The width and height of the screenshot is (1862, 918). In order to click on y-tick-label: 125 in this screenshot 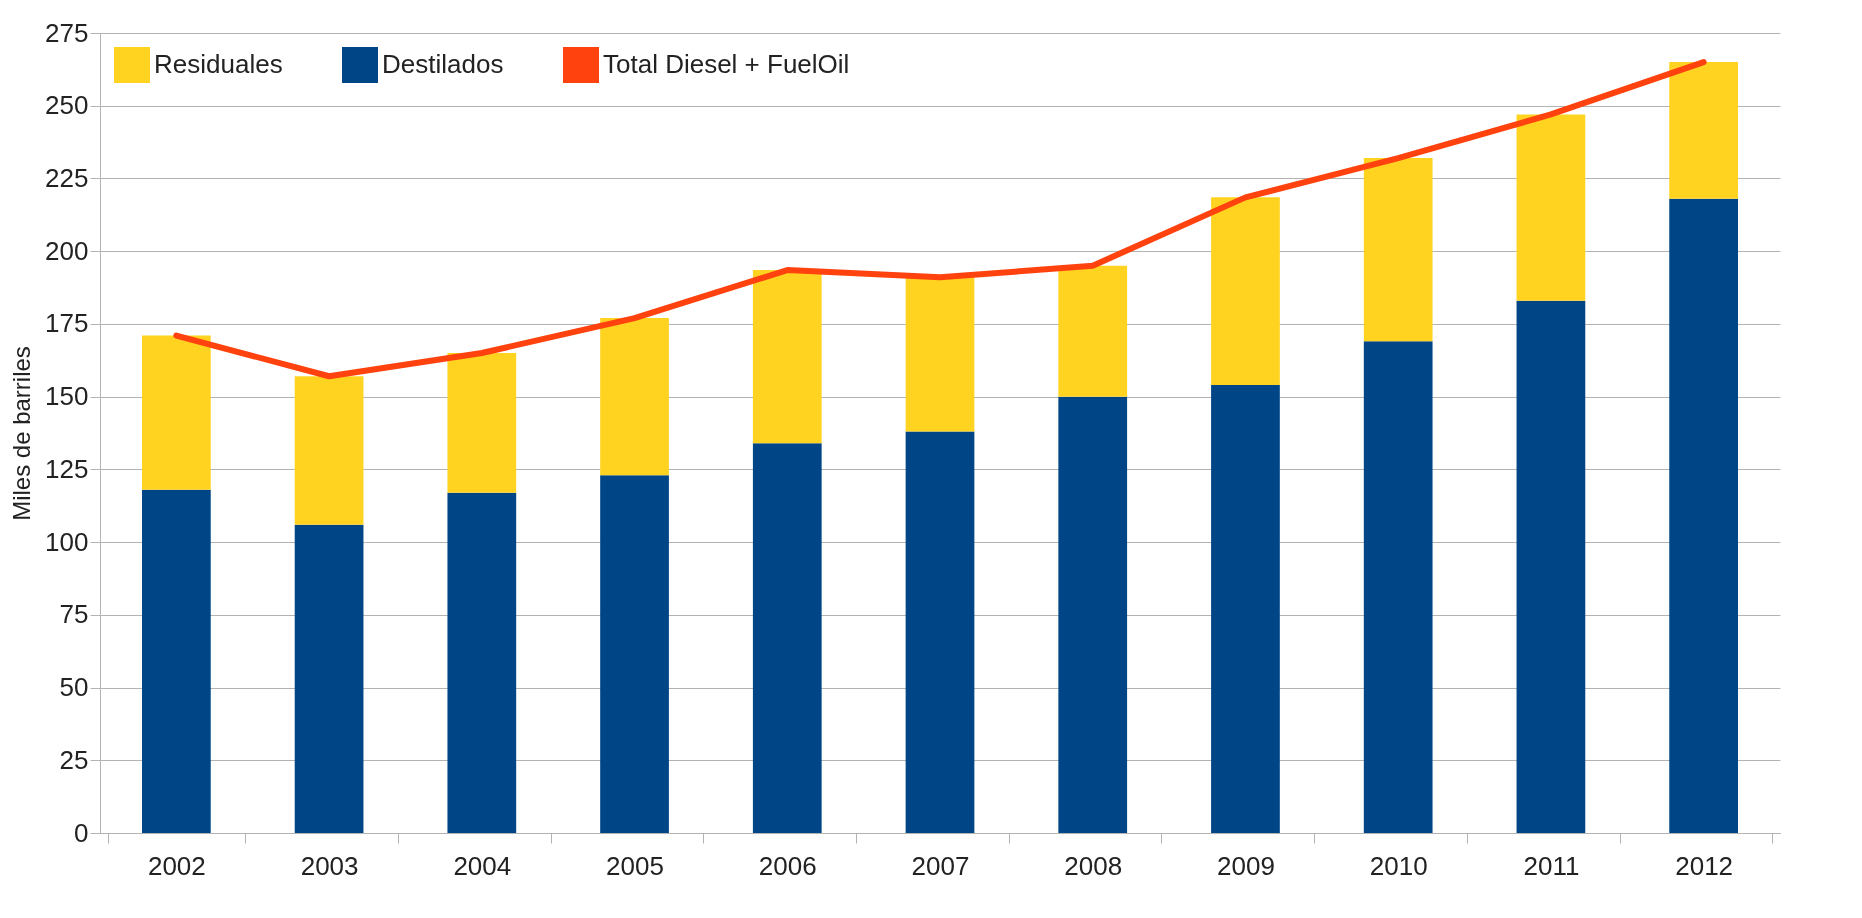, I will do `click(67, 468)`.